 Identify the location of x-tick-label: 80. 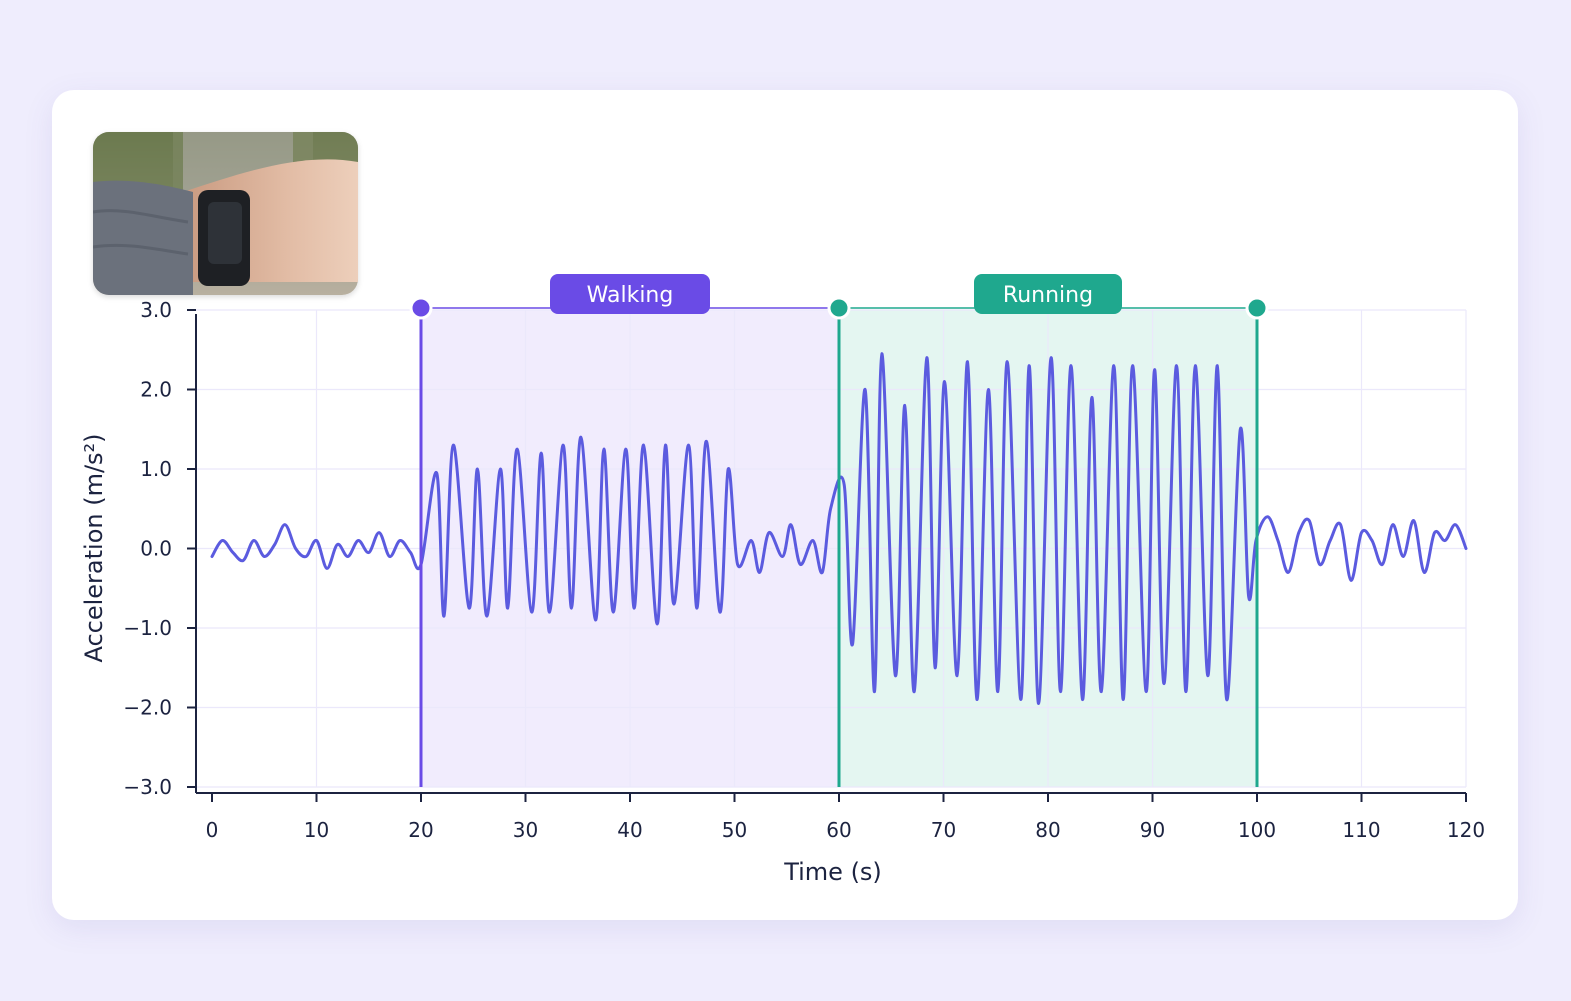
(1047, 830).